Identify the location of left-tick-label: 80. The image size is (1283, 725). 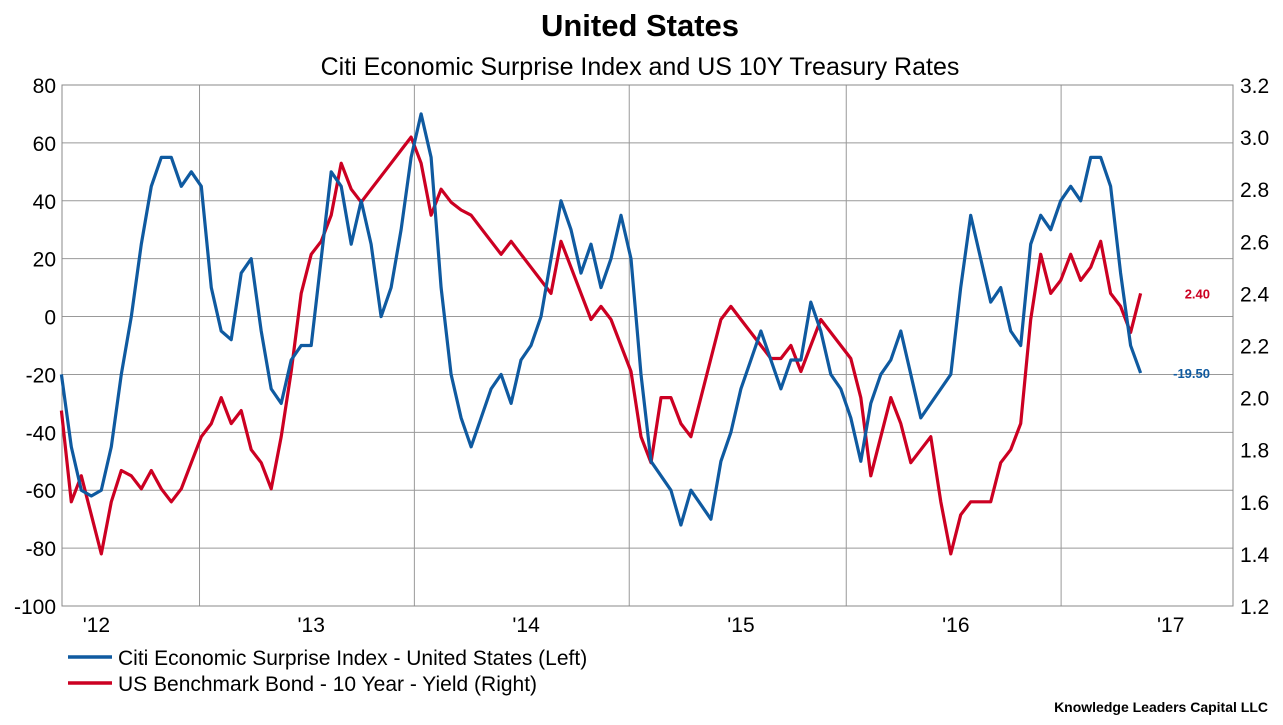
(44, 86).